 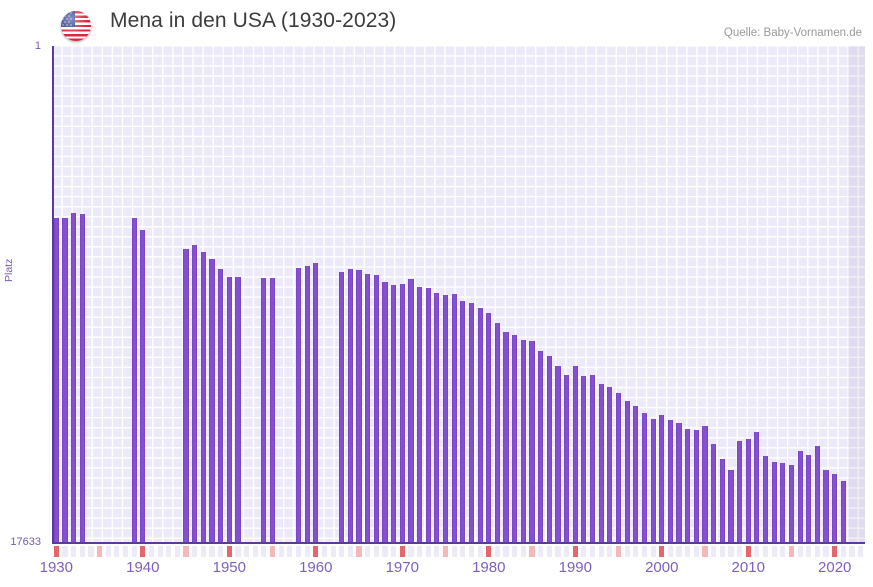 I want to click on y-axis-bottom-value: 17633, so click(x=25, y=542).